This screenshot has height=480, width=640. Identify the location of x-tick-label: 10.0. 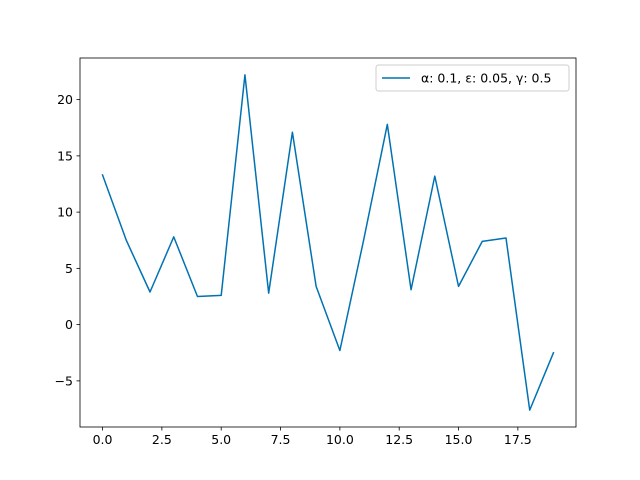
(340, 439).